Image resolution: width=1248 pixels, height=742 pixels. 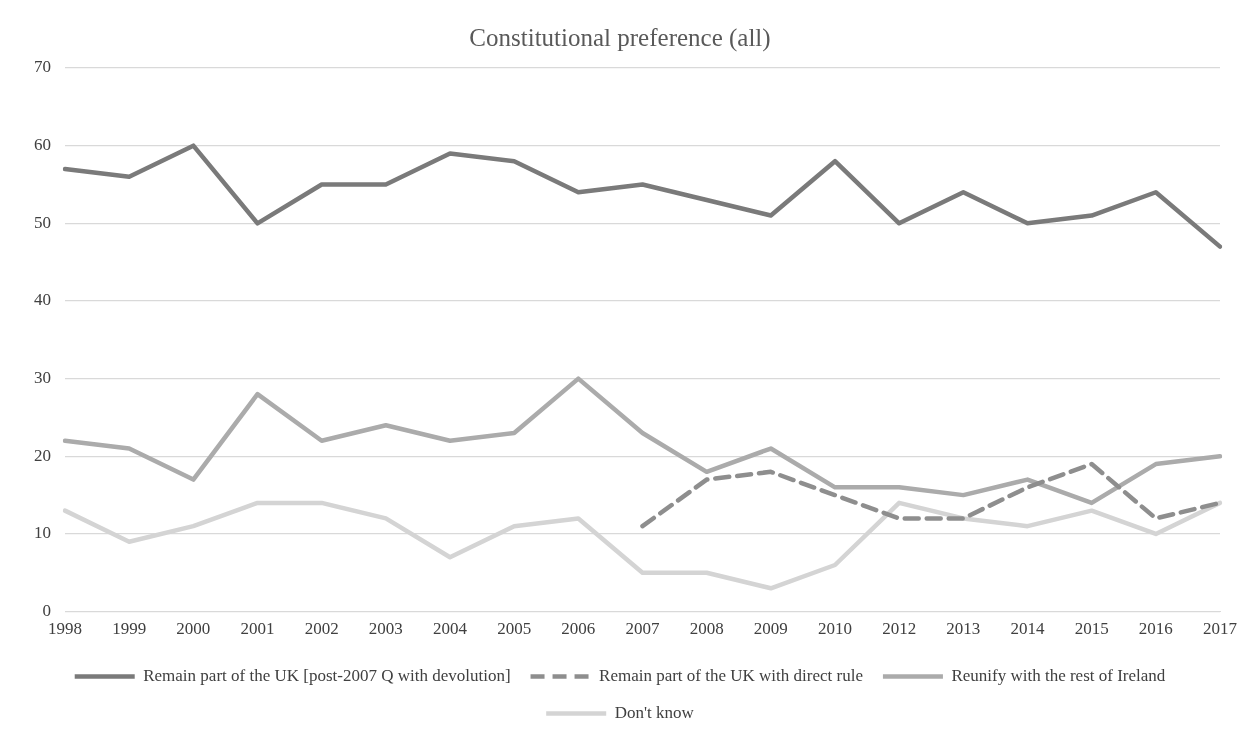 I want to click on x-tick-label: 2001, so click(x=257, y=629).